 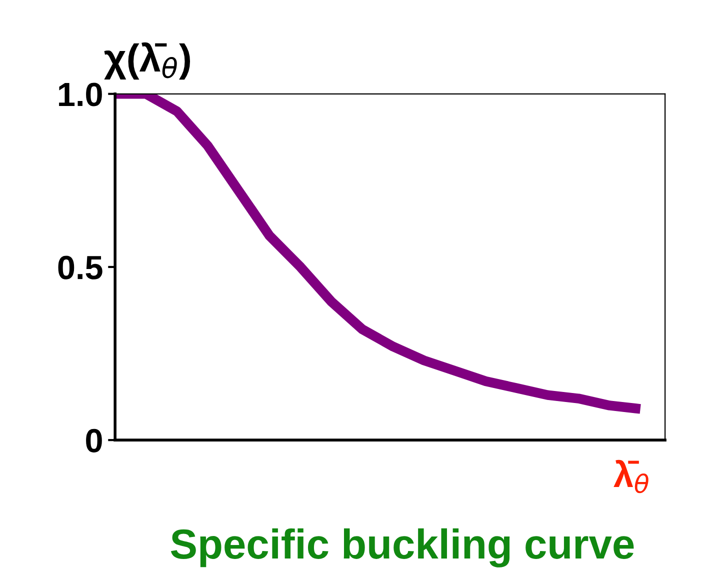 I want to click on y-axis-title: χ(λ̄$_{θ}$), so click(x=147, y=61).